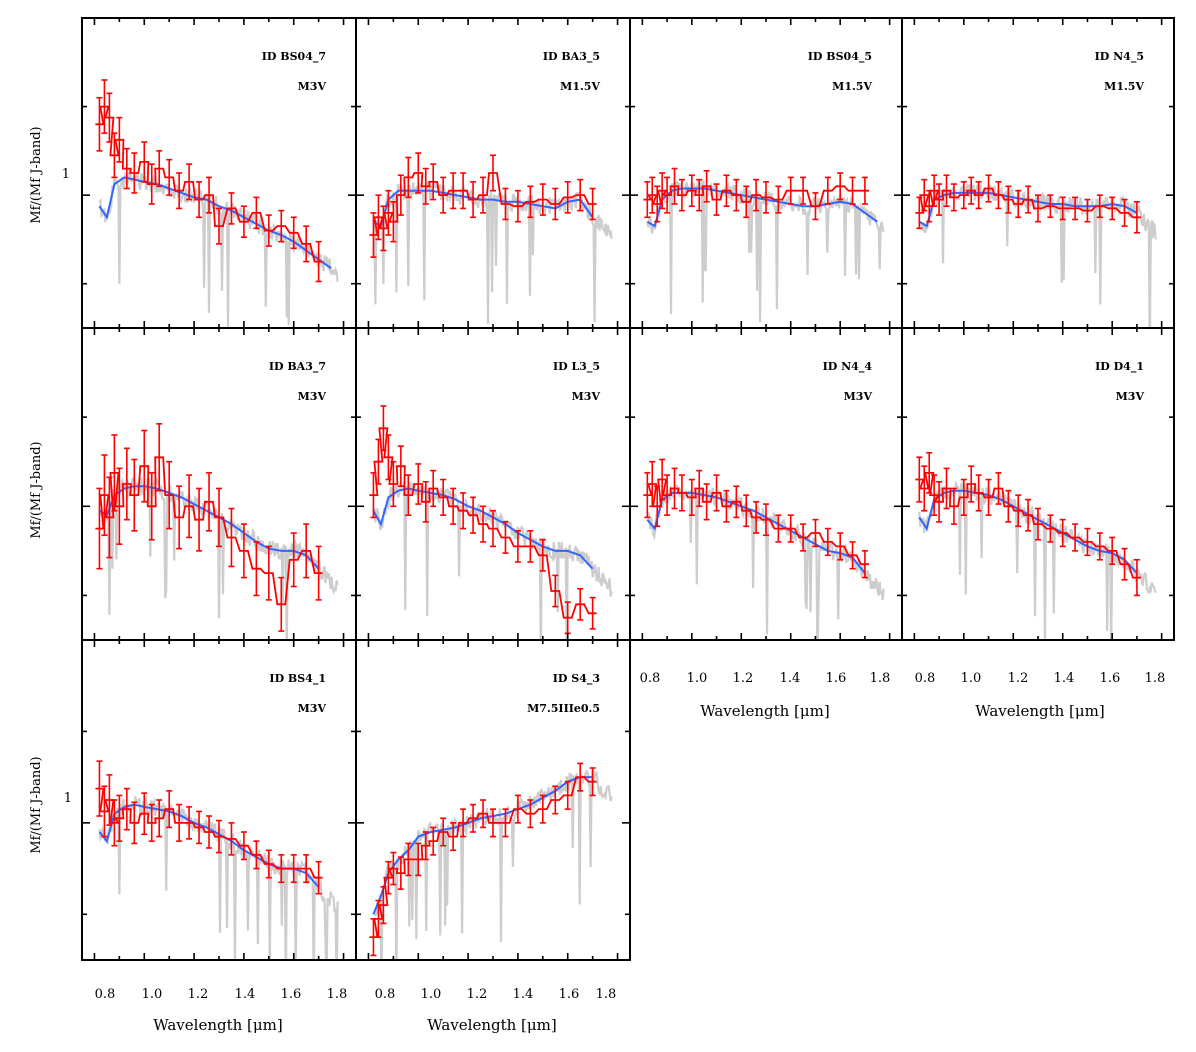  What do you see at coordinates (571, 57) in the screenshot?
I see `panel-id-label: ID BA3_5` at bounding box center [571, 57].